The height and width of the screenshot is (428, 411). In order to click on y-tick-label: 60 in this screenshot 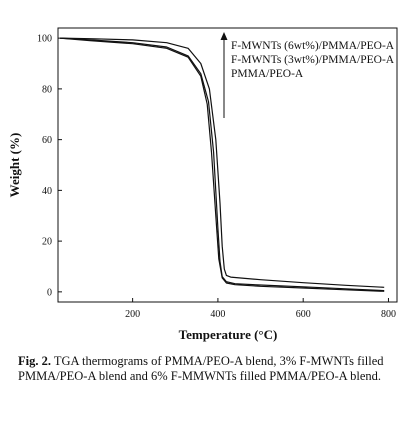, I will do `click(47, 140)`.